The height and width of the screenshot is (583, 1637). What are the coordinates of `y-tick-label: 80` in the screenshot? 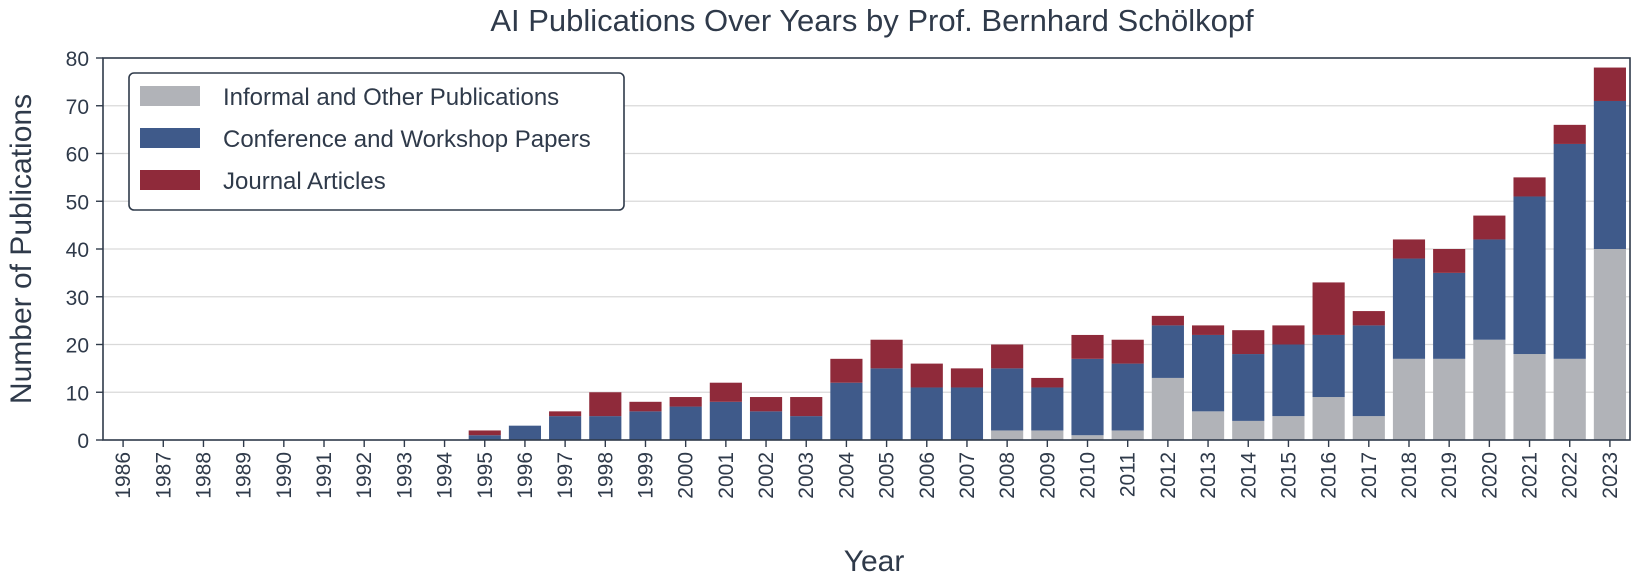 It's located at (77, 59).